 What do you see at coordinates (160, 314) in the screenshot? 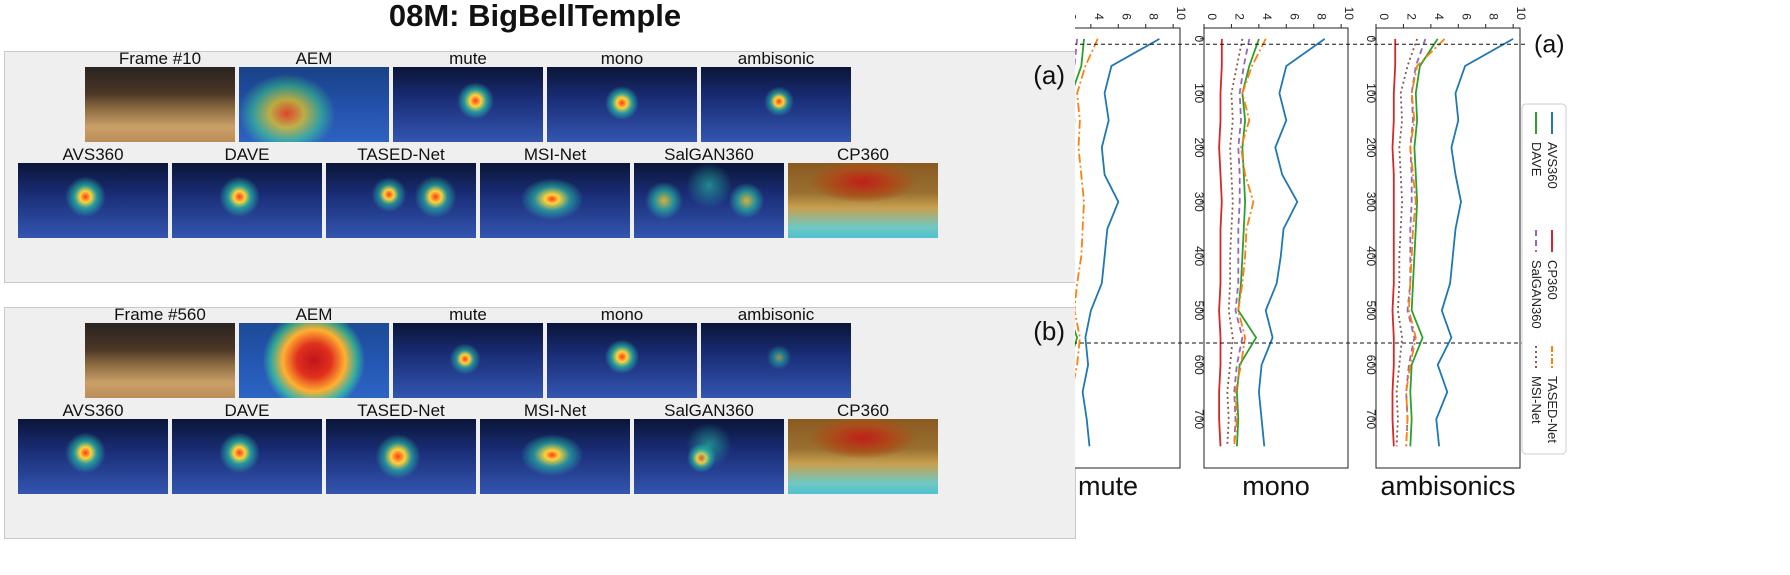
I see `frame-label: Frame #560` at bounding box center [160, 314].